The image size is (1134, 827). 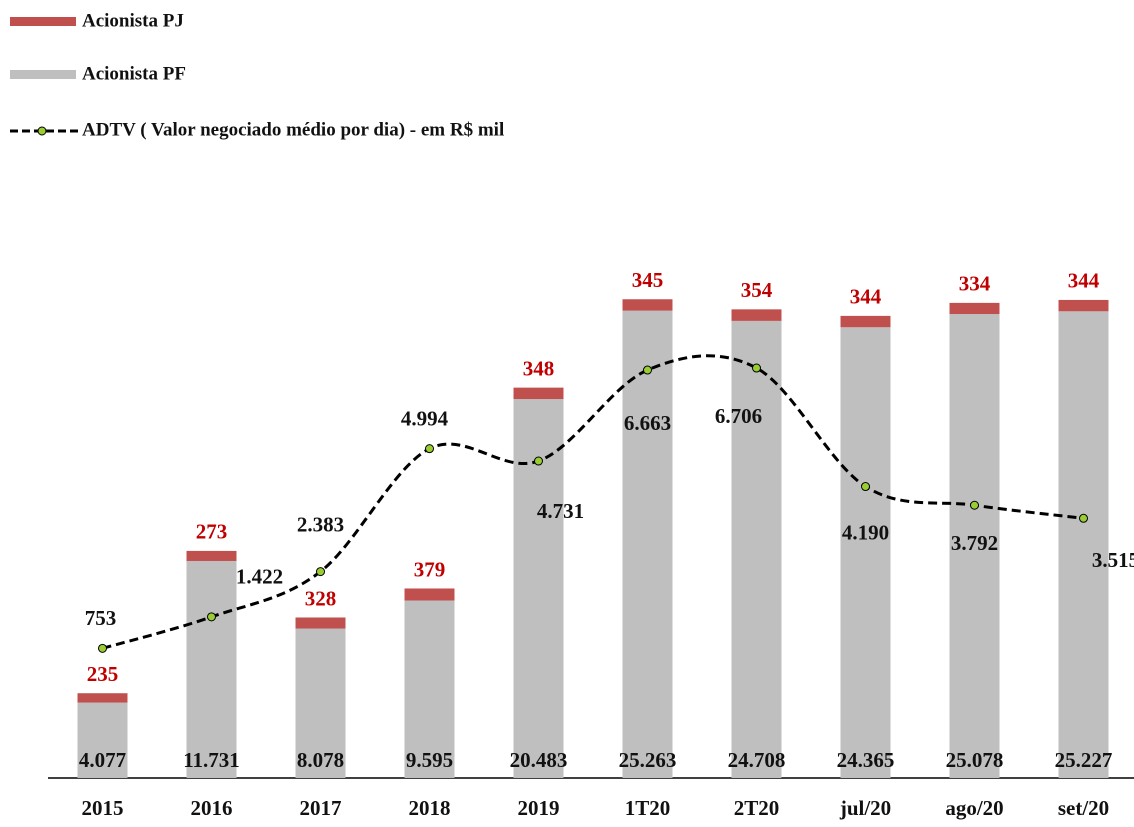 What do you see at coordinates (259, 577) in the screenshot?
I see `data-label: 1.422` at bounding box center [259, 577].